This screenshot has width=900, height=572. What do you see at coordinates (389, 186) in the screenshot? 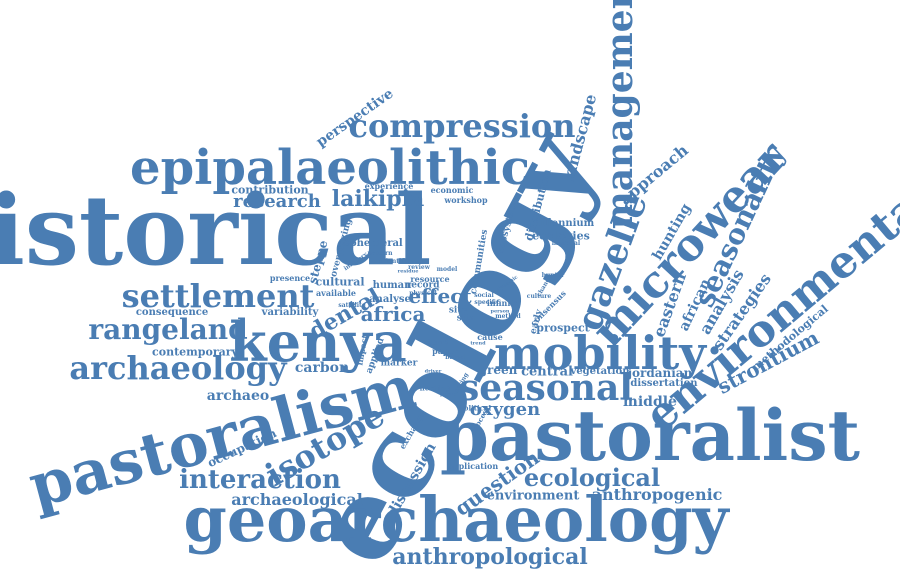
I see `word-experience: experience` at bounding box center [389, 186].